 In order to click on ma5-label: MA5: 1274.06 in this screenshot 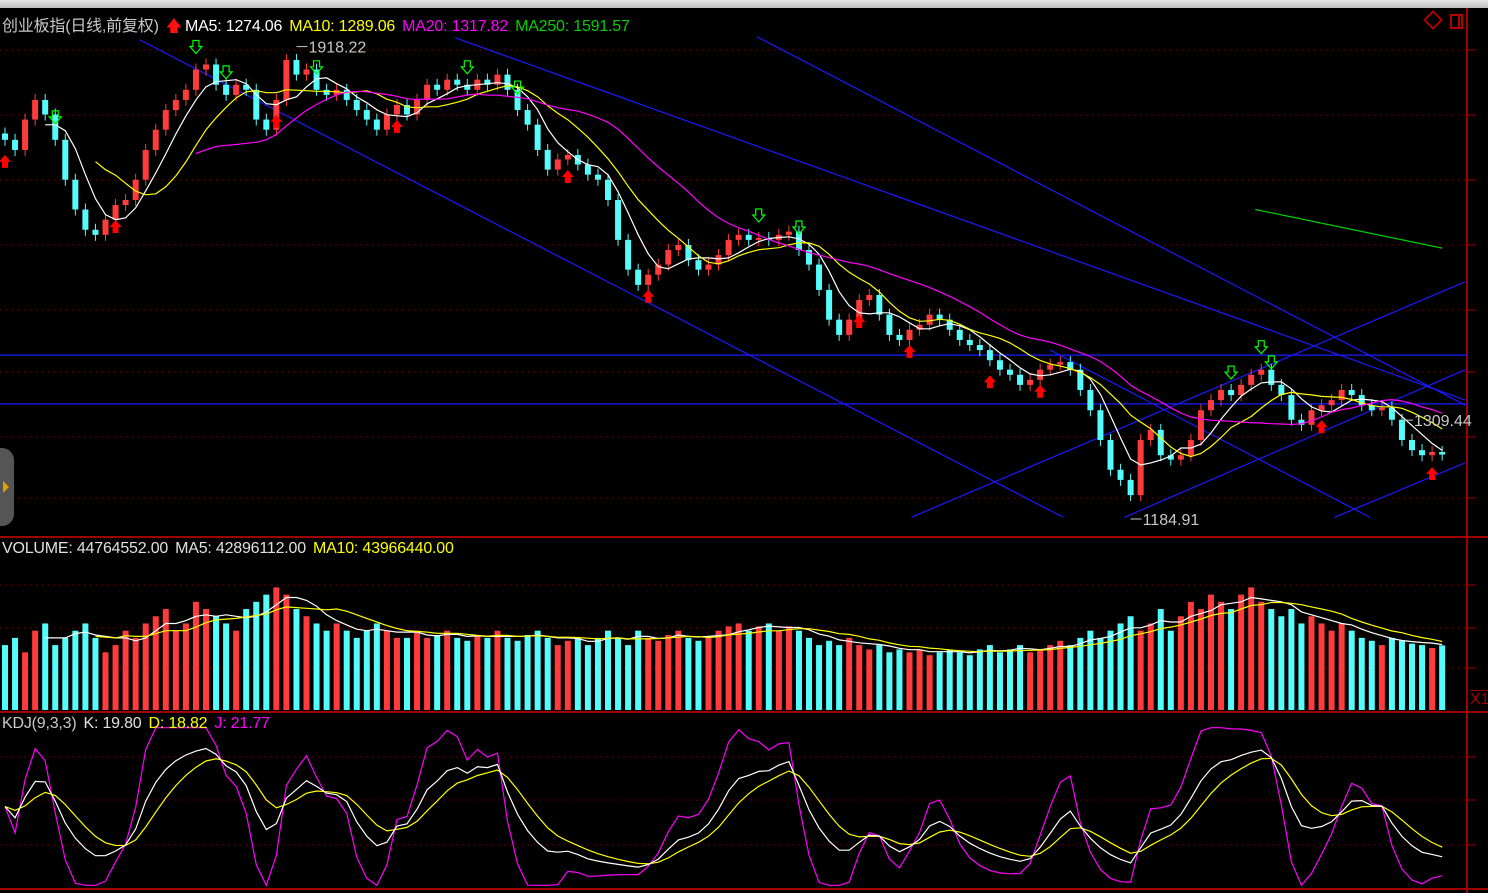, I will do `click(233, 26)`.